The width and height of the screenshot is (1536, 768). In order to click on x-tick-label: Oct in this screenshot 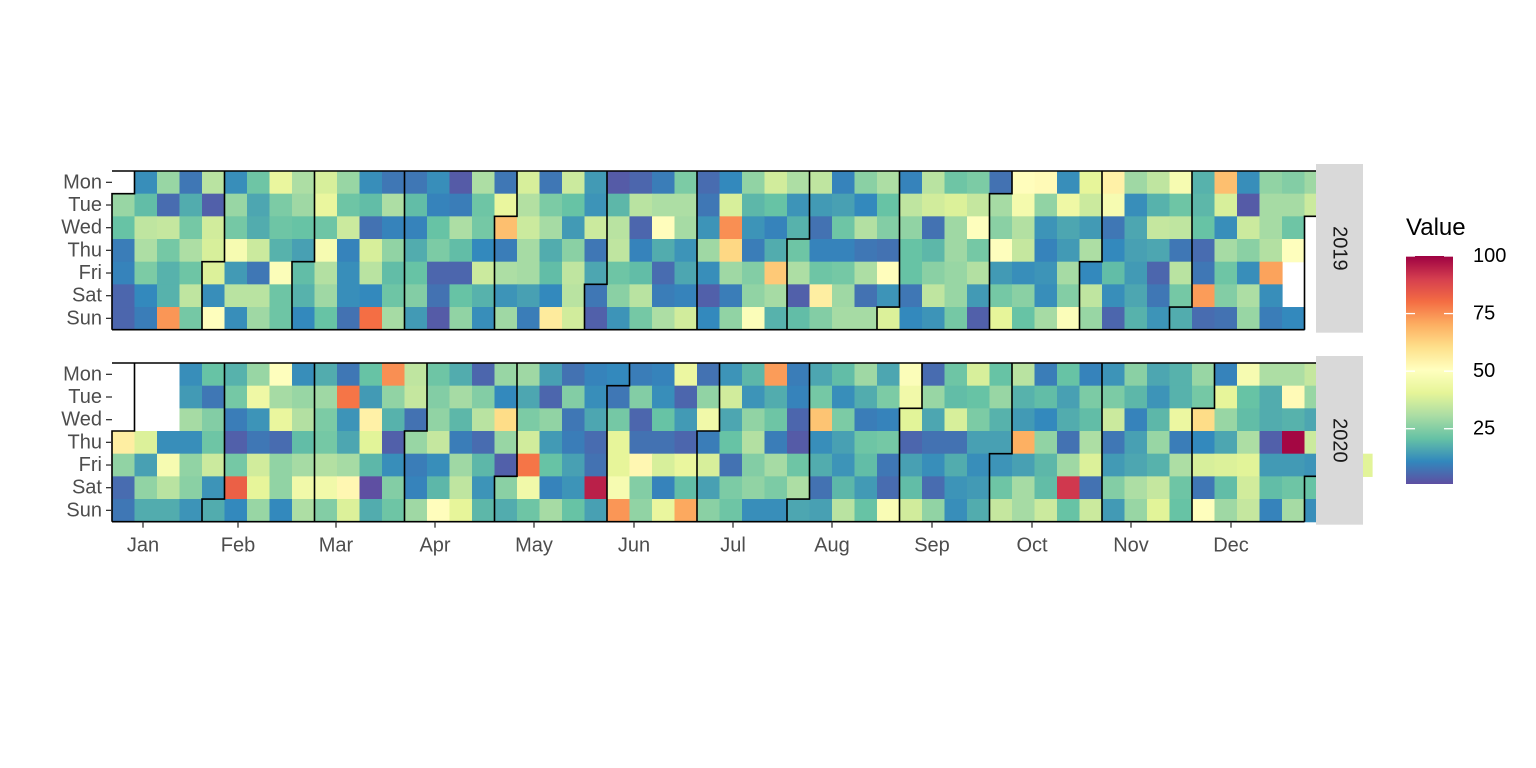, I will do `click(1032, 546)`.